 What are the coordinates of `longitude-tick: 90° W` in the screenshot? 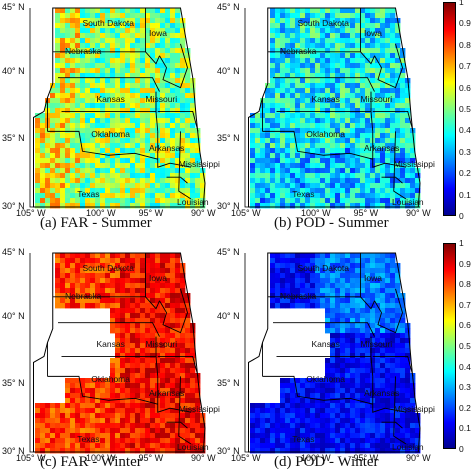 It's located at (203, 458).